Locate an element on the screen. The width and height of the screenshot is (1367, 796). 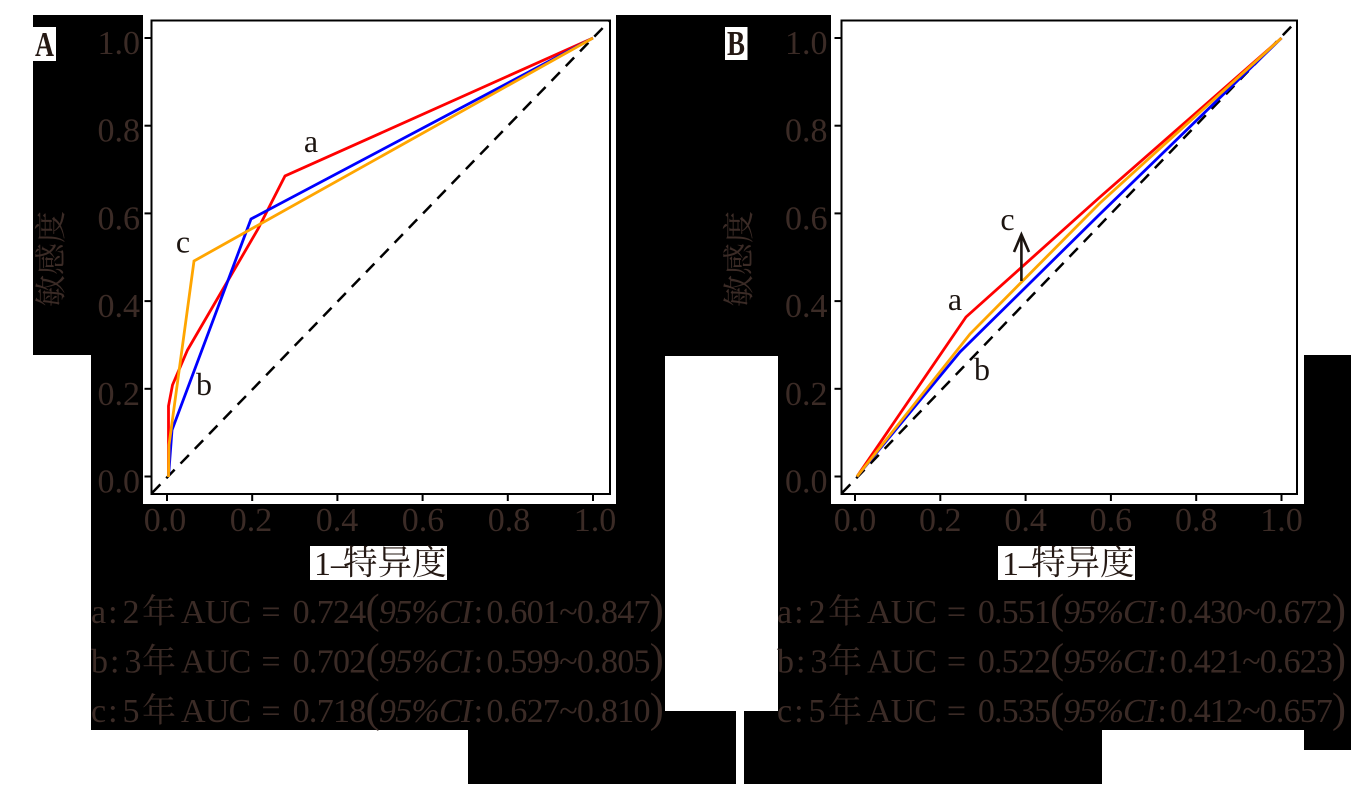
svg-text: B is located at coordinates (736, 43).